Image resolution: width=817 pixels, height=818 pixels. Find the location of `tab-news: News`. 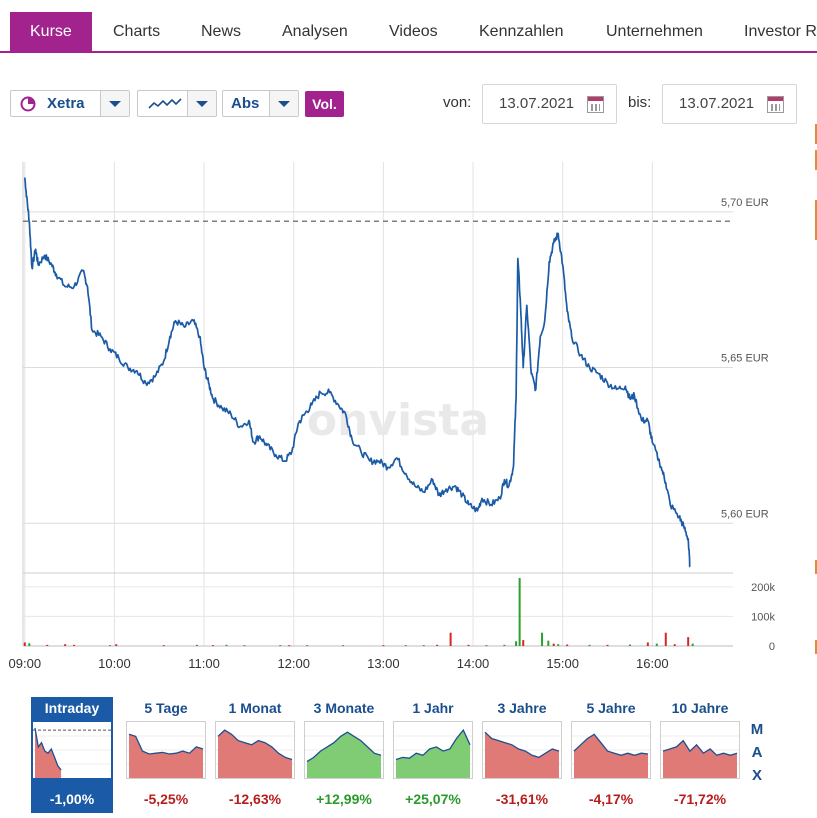

tab-news: News is located at coordinates (221, 31).